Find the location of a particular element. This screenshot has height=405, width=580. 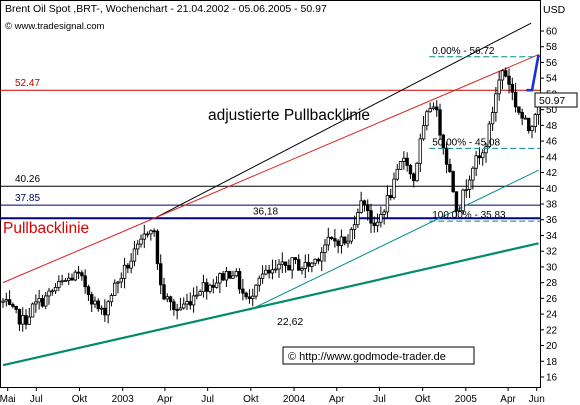

y-tick-label: 40 is located at coordinates (552, 189).